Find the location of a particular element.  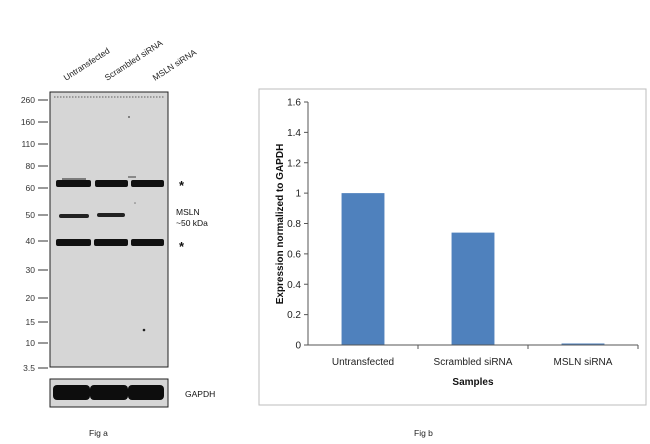

marker-labels: 260 160 110 80 60 50 40 30 20 15 10 3.5 is located at coordinates (28, 234).